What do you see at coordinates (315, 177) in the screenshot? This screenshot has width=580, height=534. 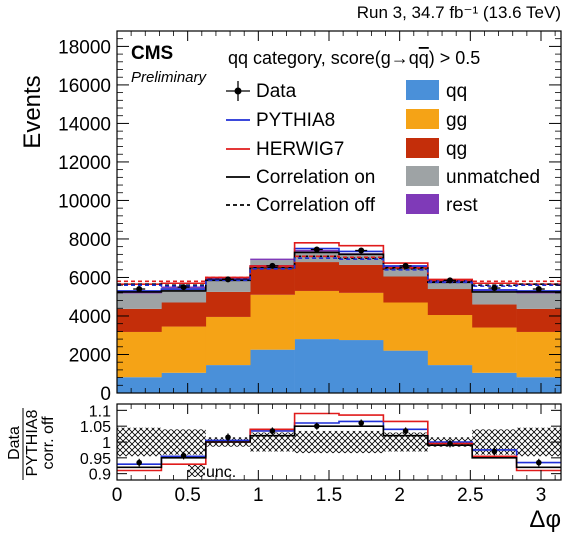 I see `legend-label-correlation-on: Correlation on` at bounding box center [315, 177].